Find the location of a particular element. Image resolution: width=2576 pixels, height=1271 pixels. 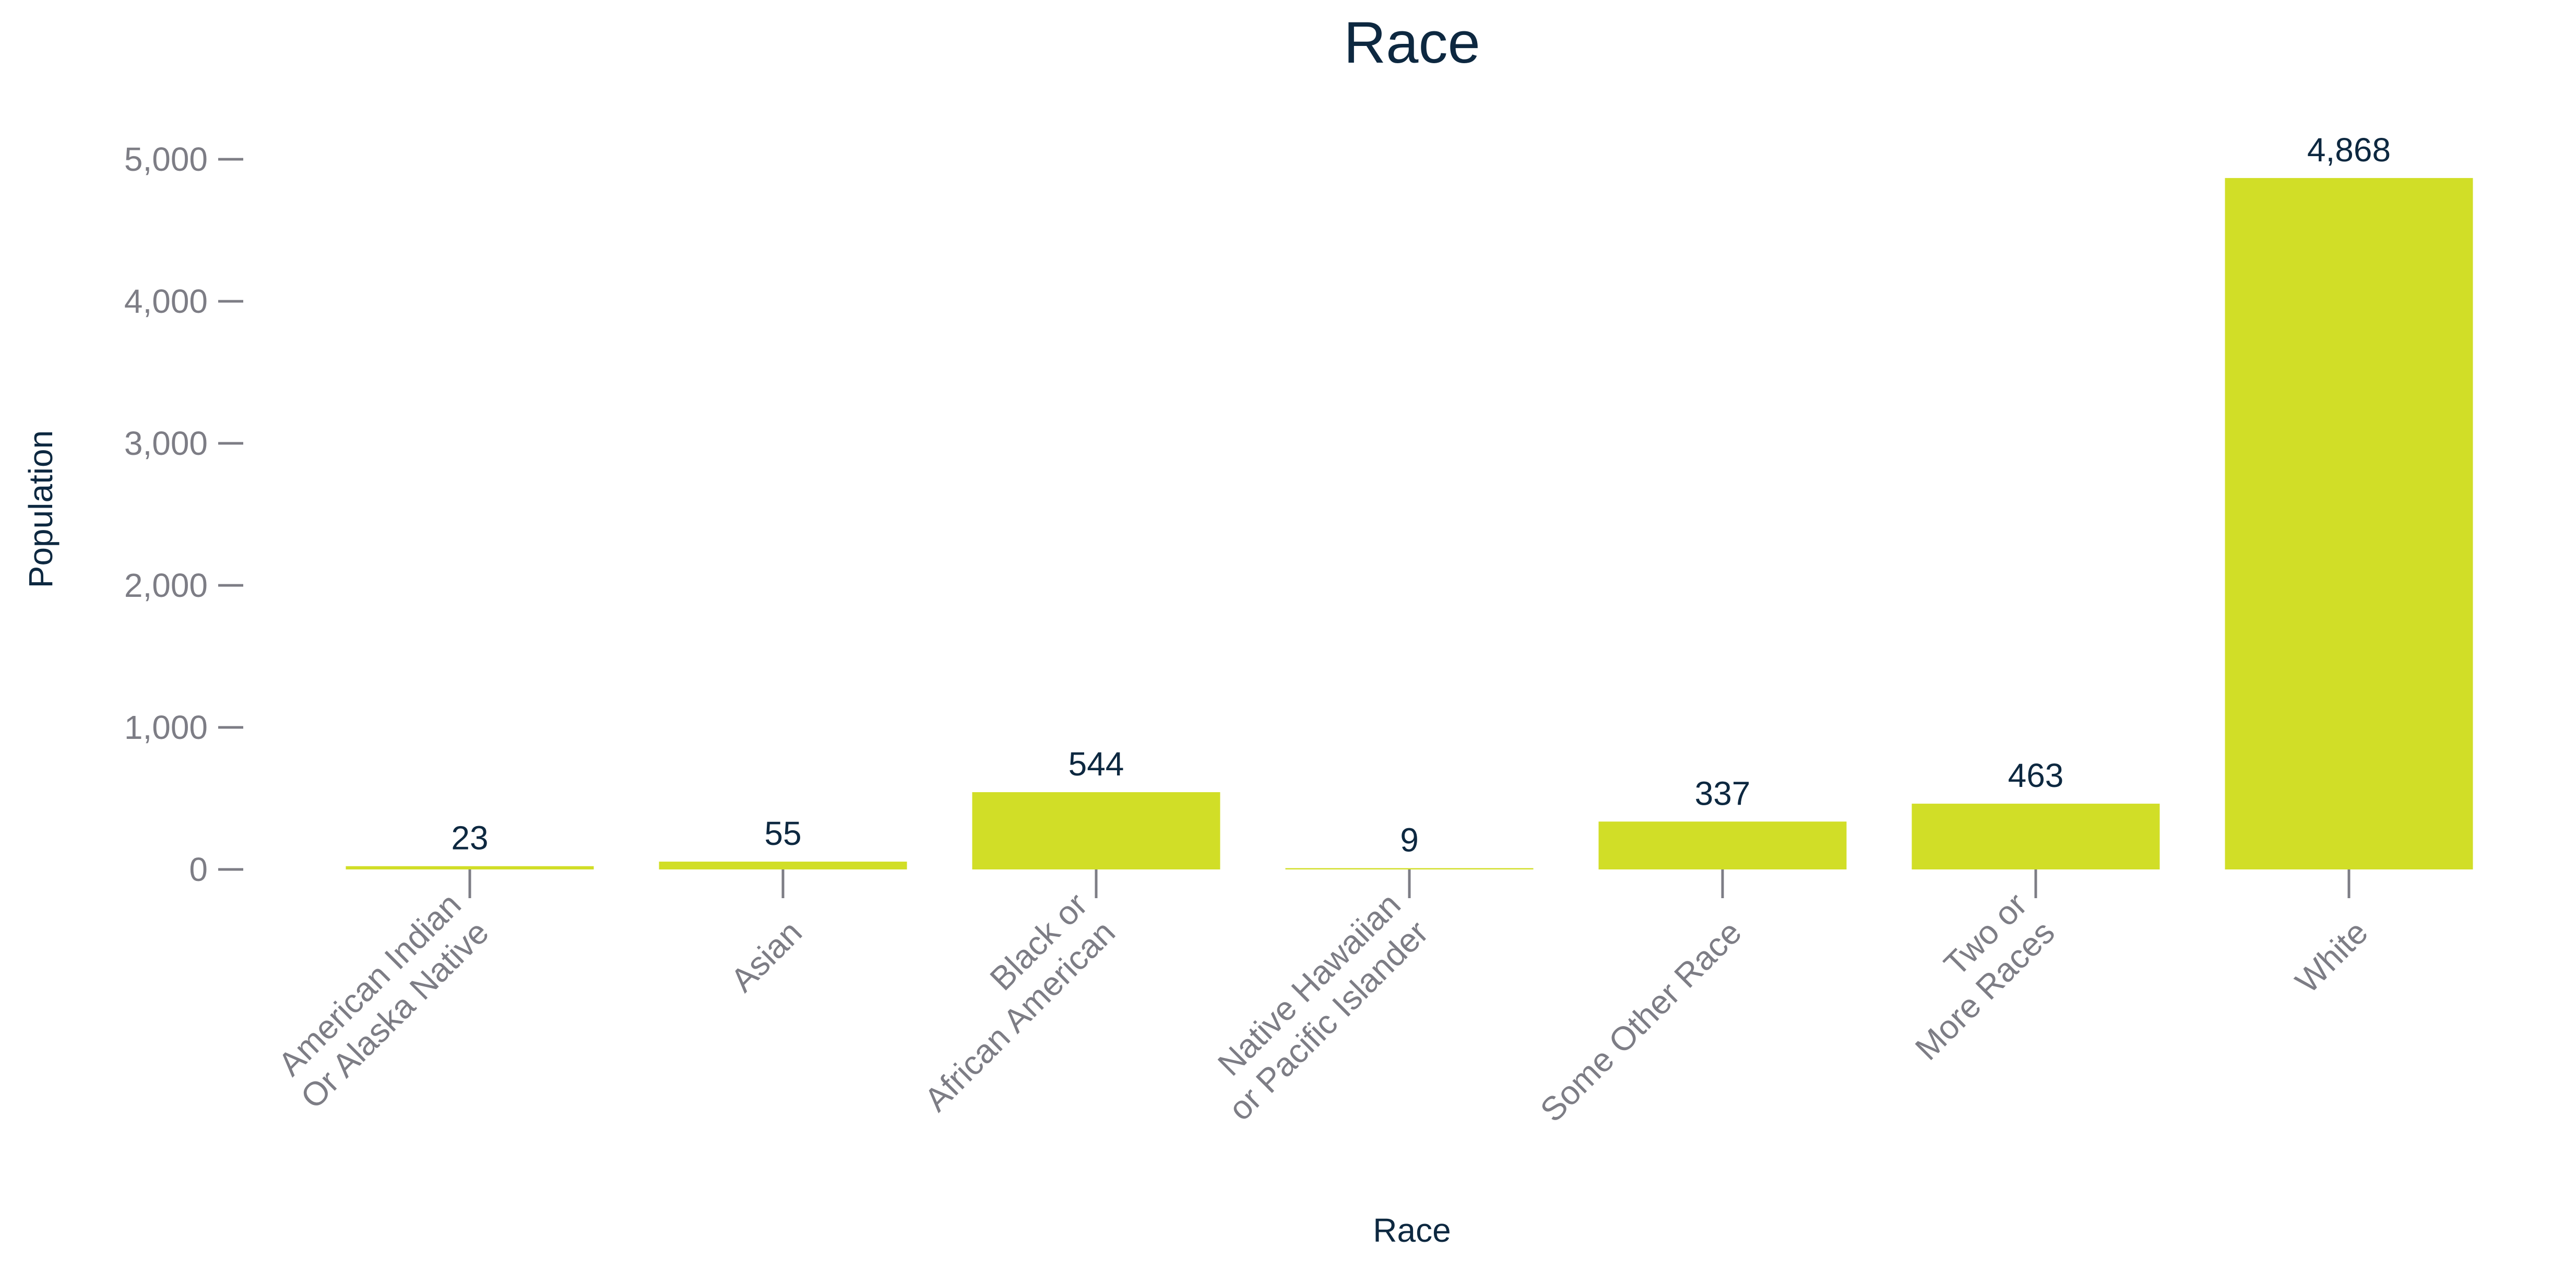

bar-value-label: 544 is located at coordinates (1096, 764).